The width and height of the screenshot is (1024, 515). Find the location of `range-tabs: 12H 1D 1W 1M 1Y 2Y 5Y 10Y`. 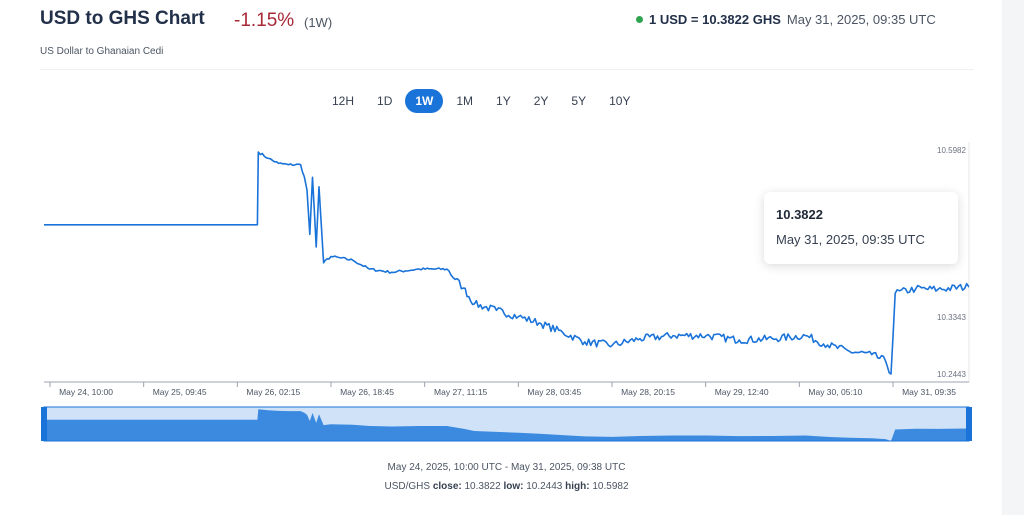

range-tabs: 12H 1D 1W 1M 1Y 2Y 5Y 10Y is located at coordinates (482, 102).